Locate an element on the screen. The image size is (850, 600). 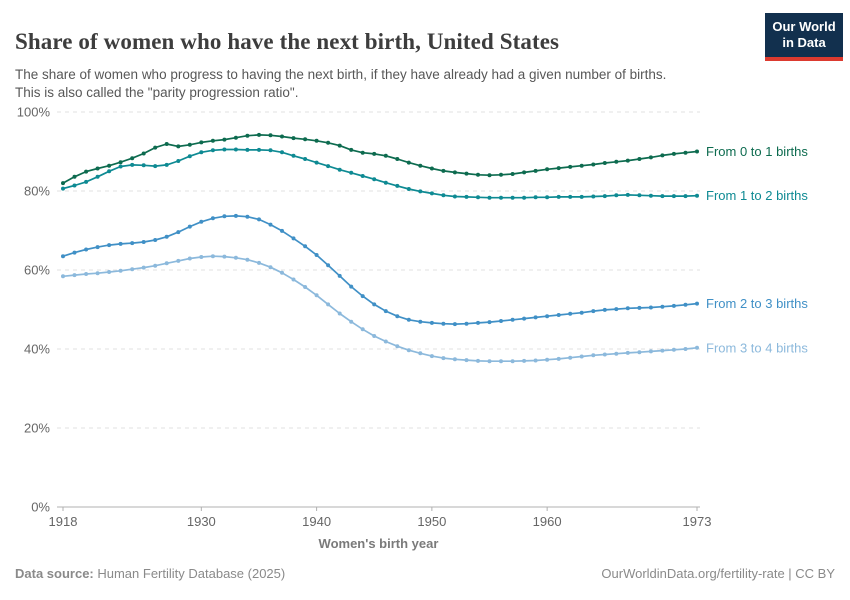
y-tick-label-60: 60% is located at coordinates (37, 270).